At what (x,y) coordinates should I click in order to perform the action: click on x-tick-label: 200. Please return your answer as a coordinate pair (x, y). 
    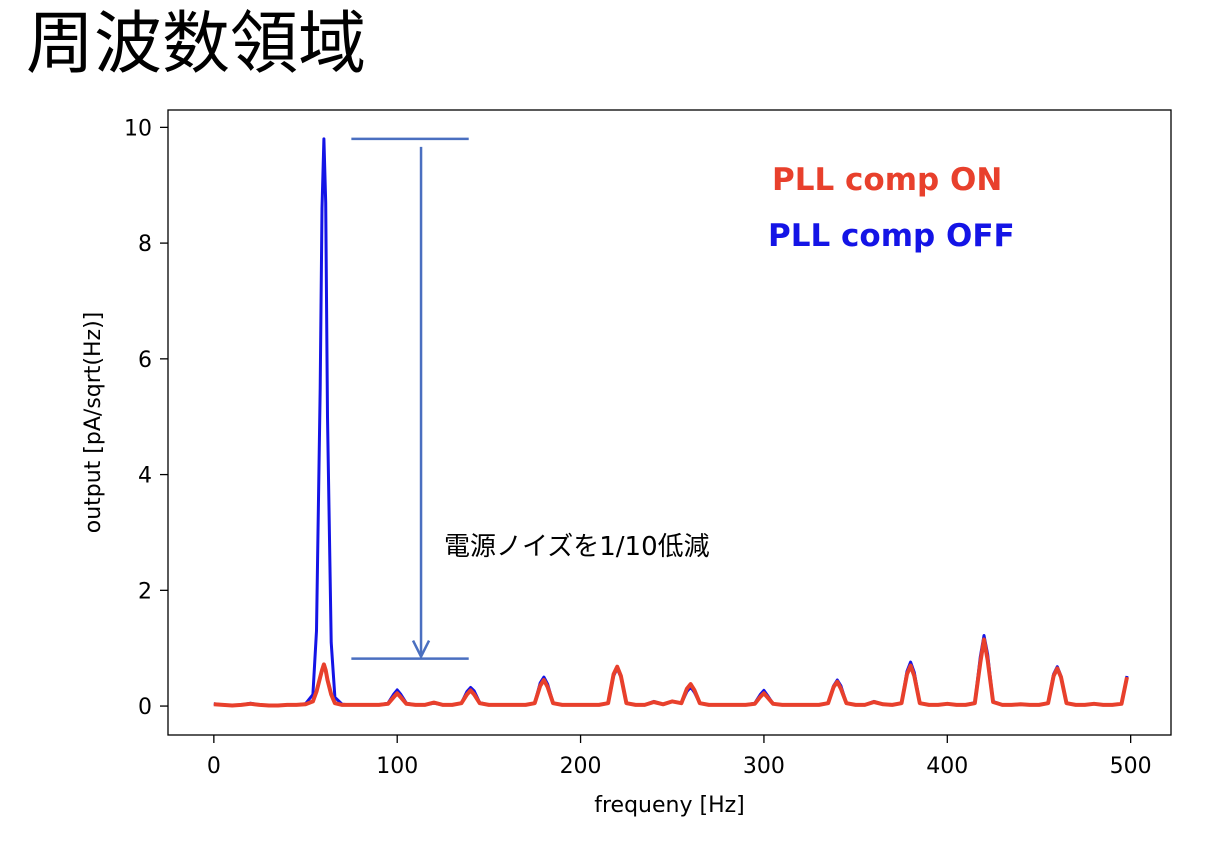
    Looking at the image, I should click on (581, 766).